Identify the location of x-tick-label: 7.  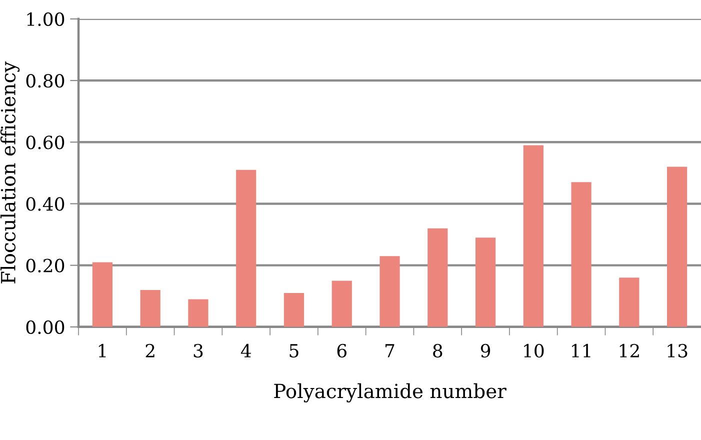
(390, 351).